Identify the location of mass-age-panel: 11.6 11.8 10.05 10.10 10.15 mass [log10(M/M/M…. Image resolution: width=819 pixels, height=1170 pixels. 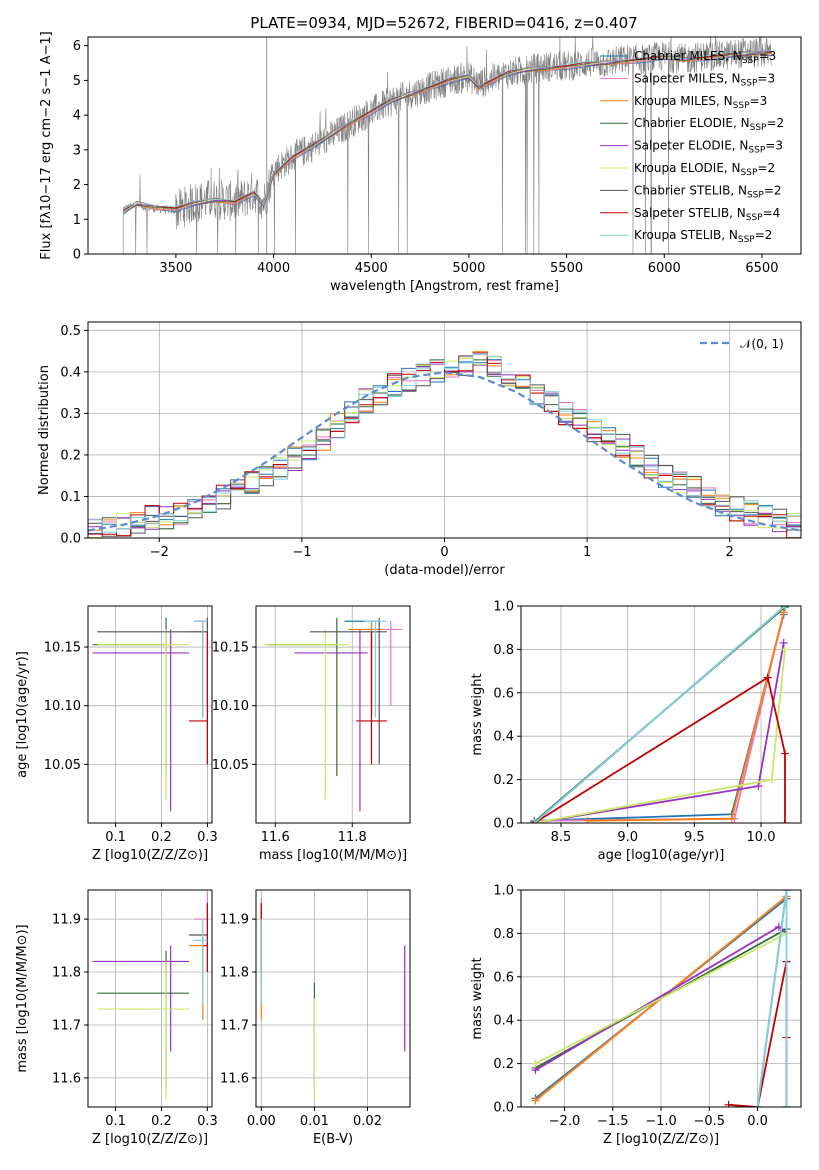
(311, 734).